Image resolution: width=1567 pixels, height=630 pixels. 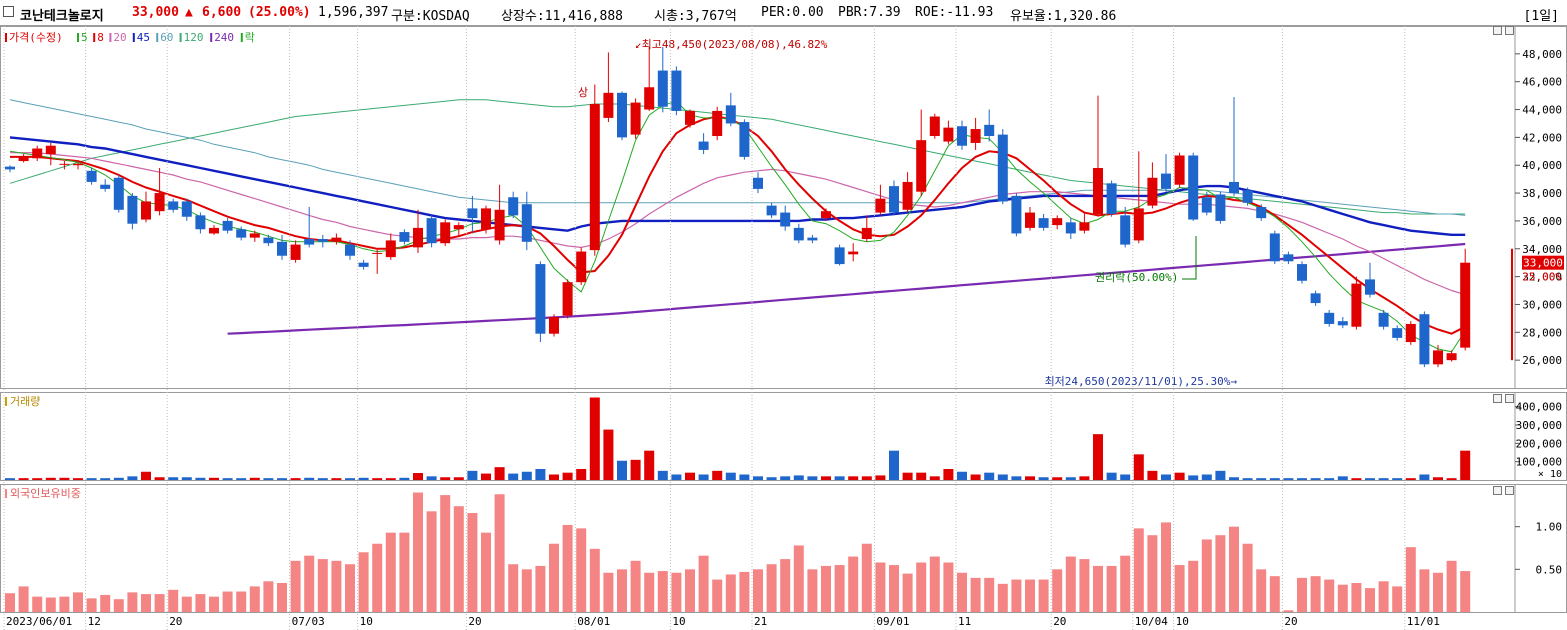 What do you see at coordinates (562, 16) in the screenshot?
I see `listed-shares: 상장수:11,416,888` at bounding box center [562, 16].